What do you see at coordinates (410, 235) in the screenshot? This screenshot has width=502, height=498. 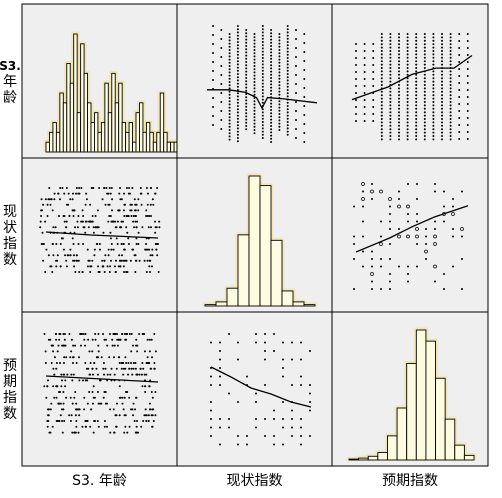 I see `panel-background` at bounding box center [410, 235].